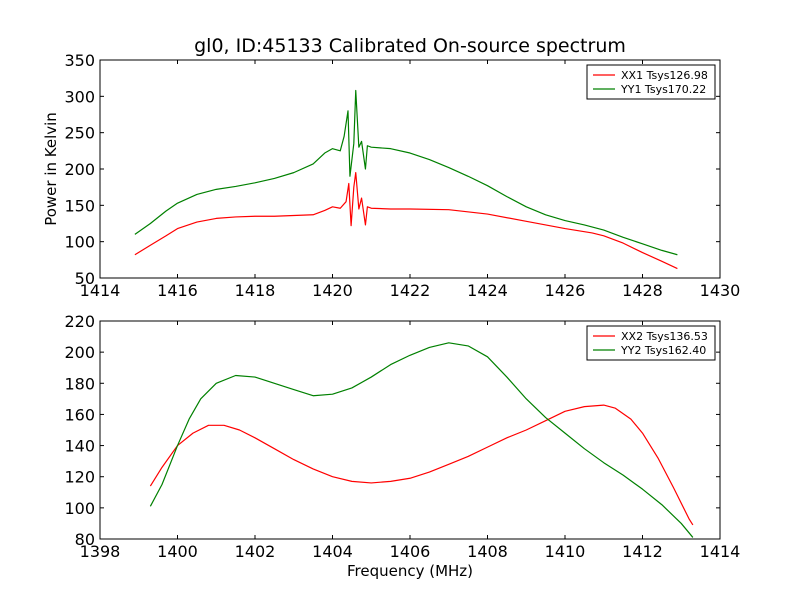 The width and height of the screenshot is (800, 600). What do you see at coordinates (51, 169) in the screenshot?
I see `y-axis-label: Power in Kelvin` at bounding box center [51, 169].